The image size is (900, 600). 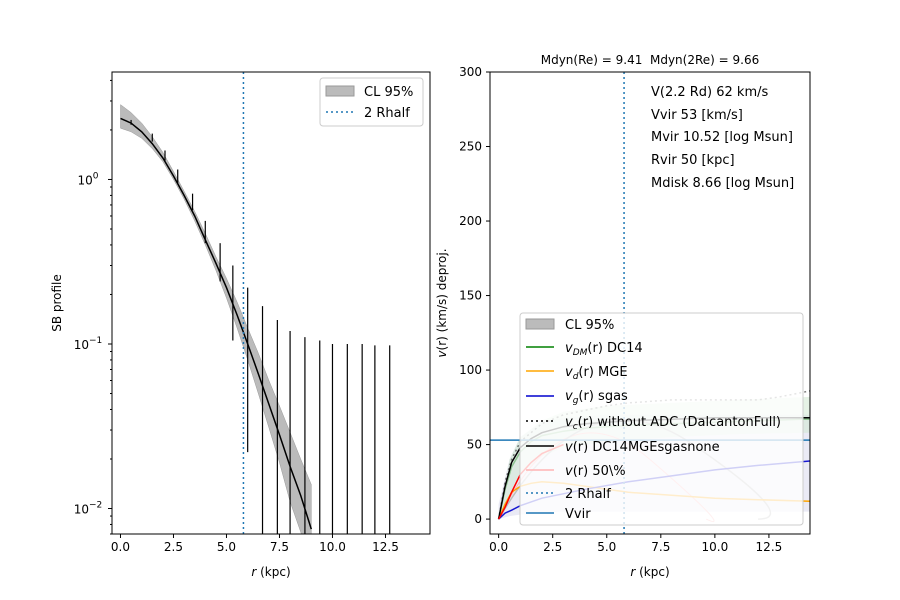 What do you see at coordinates (88, 344) in the screenshot?
I see `left-y-tick-label: 10⁻¹` at bounding box center [88, 344].